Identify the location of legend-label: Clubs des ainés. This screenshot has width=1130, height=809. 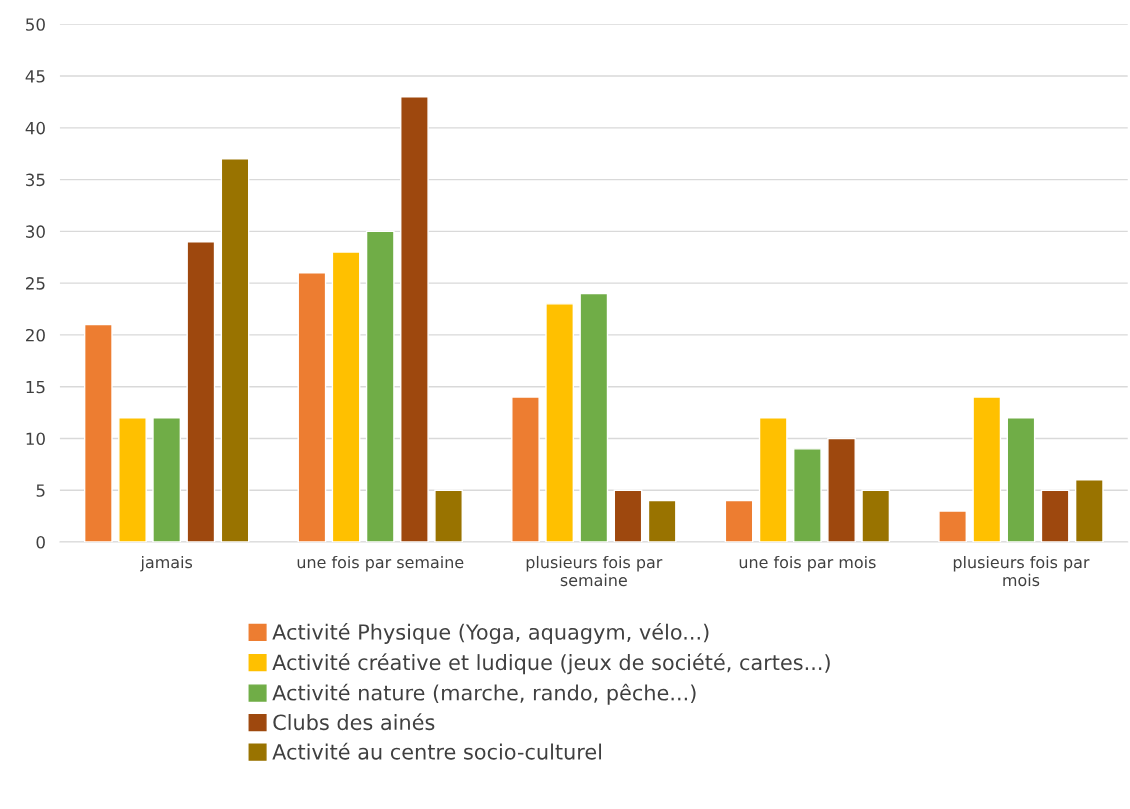
(354, 722).